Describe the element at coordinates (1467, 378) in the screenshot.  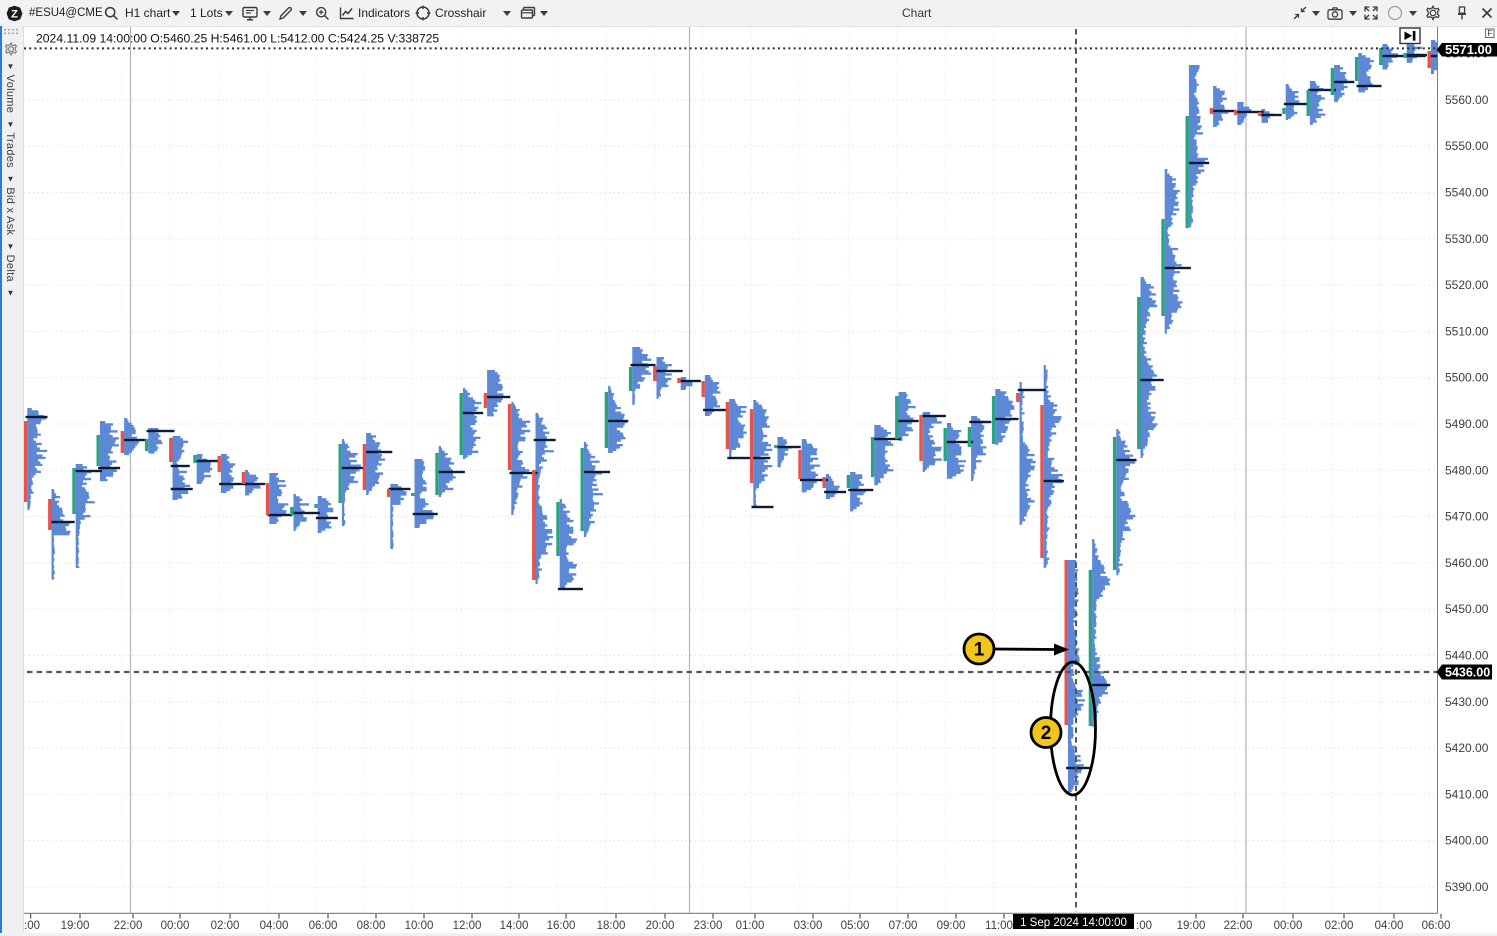
I see `svg-text: 5500.00` at that location.